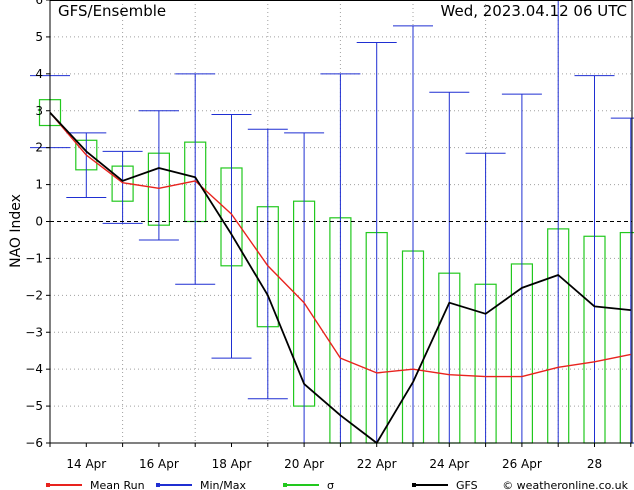  I want to click on y-tick-label: −1, so click(34, 258).